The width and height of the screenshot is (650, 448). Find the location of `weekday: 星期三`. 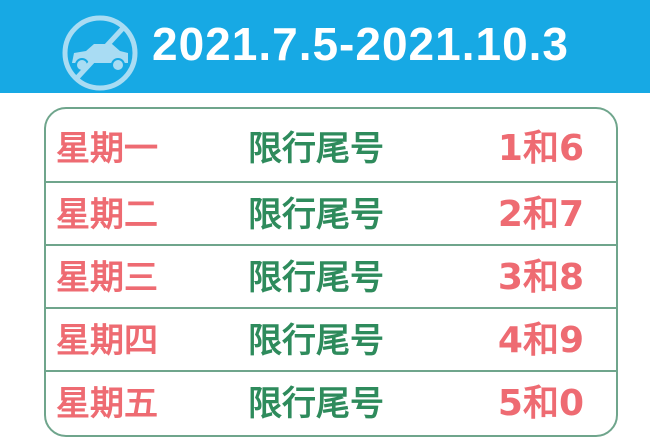

weekday: 星期三 is located at coordinates (107, 278).